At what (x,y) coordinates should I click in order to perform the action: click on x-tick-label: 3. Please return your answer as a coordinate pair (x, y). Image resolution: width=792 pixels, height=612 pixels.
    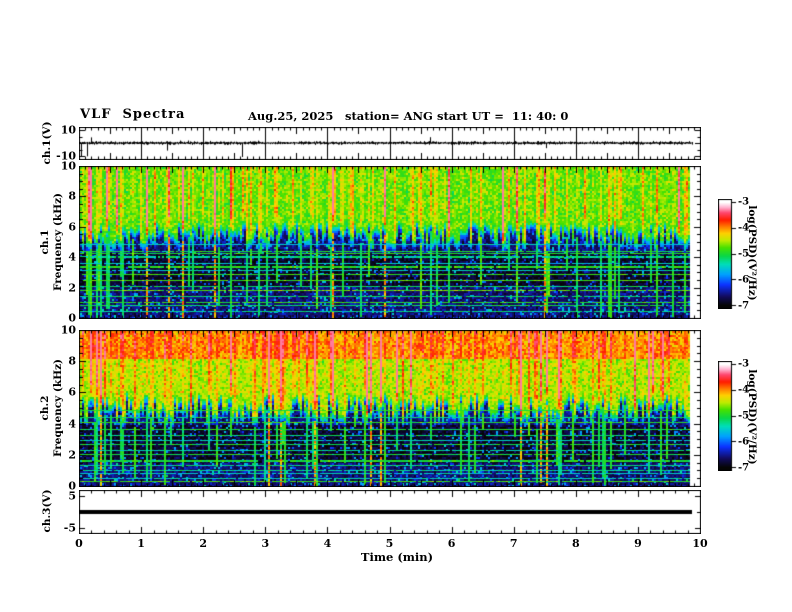
    Looking at the image, I should click on (265, 543).